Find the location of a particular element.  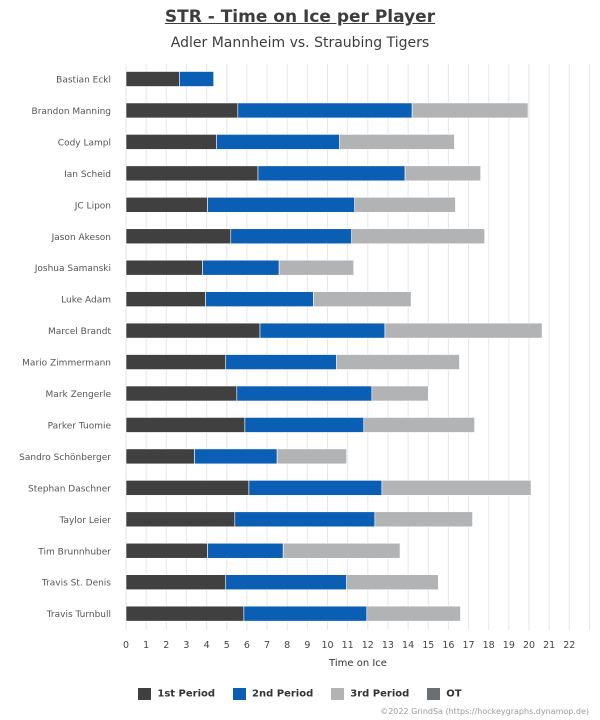

x-tick-label: 21 is located at coordinates (549, 645).